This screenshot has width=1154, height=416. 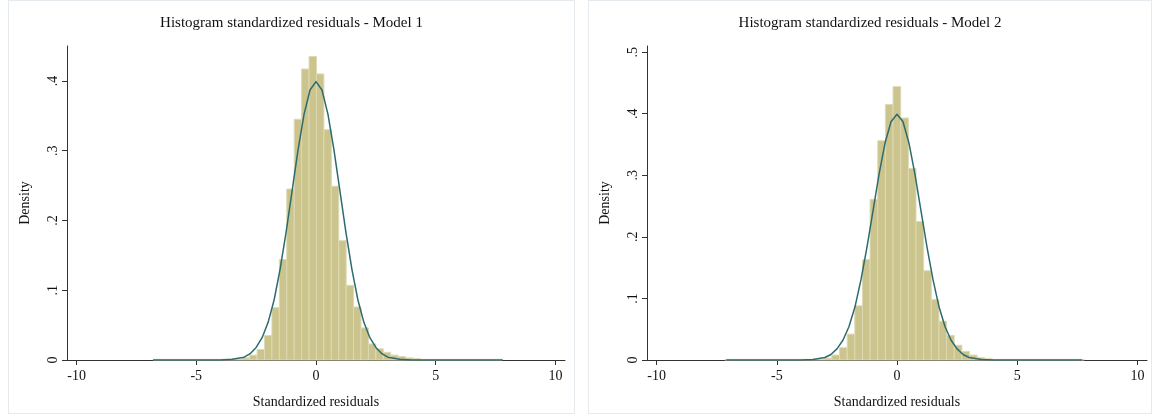 I want to click on chart-title: Histogram standardized residuals - Model 1, so click(x=291, y=21).